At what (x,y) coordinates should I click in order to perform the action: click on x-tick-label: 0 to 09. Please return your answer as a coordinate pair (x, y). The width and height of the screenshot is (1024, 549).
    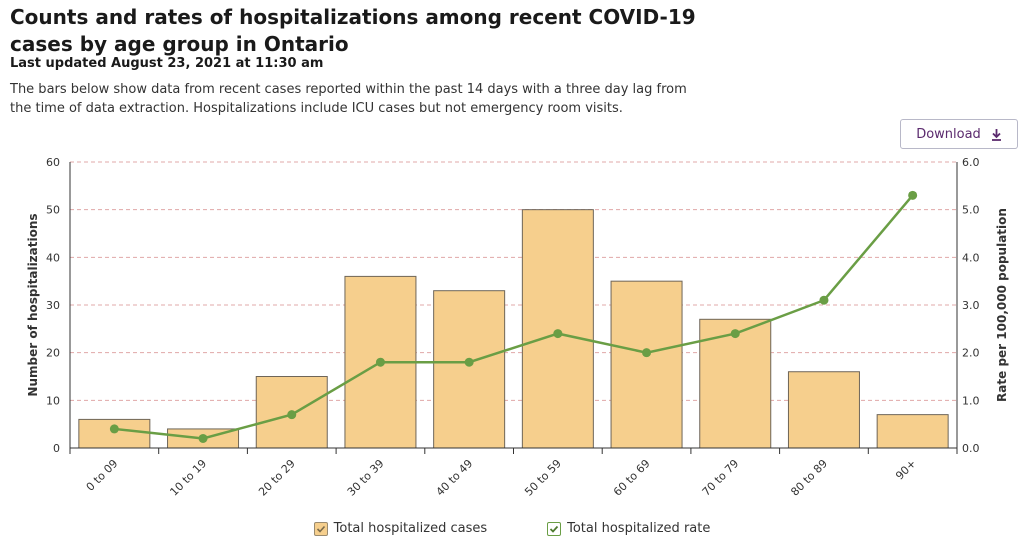
    Looking at the image, I should click on (102, 475).